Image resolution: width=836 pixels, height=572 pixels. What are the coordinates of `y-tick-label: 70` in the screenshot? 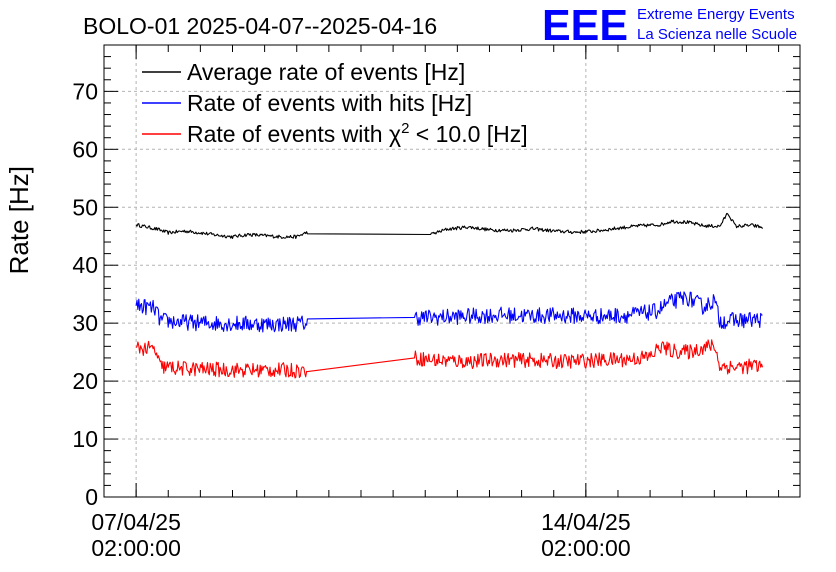 It's located at (85, 91).